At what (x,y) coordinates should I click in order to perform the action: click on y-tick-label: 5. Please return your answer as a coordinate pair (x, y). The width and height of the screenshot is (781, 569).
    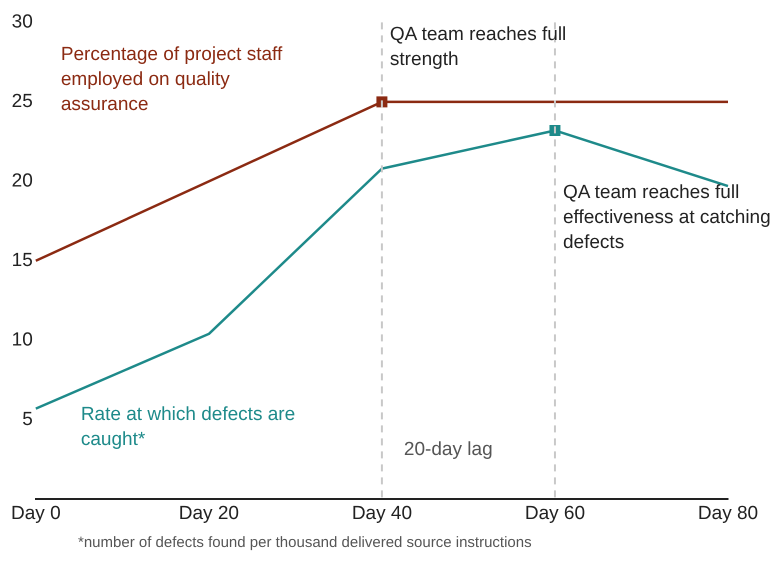
    Looking at the image, I should click on (27, 419).